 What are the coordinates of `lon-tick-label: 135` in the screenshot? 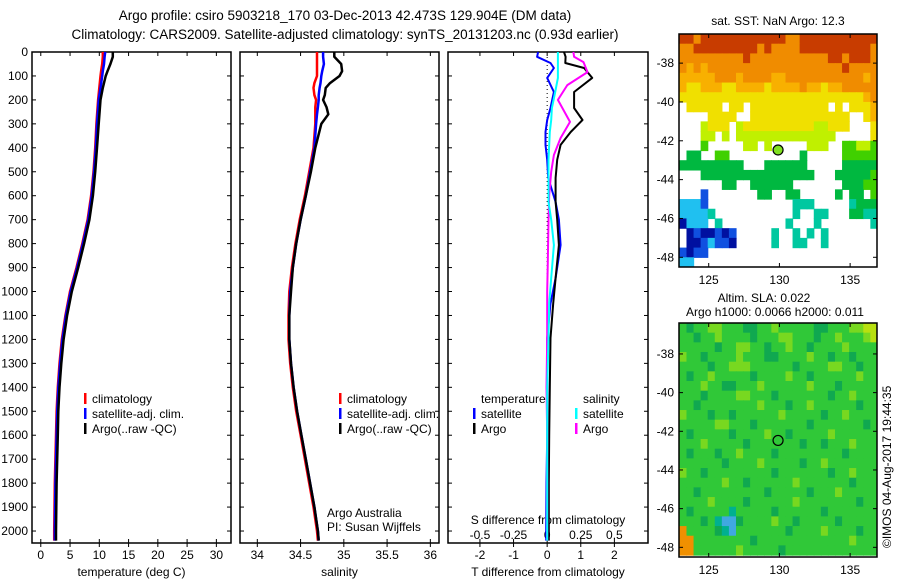 It's located at (850, 570).